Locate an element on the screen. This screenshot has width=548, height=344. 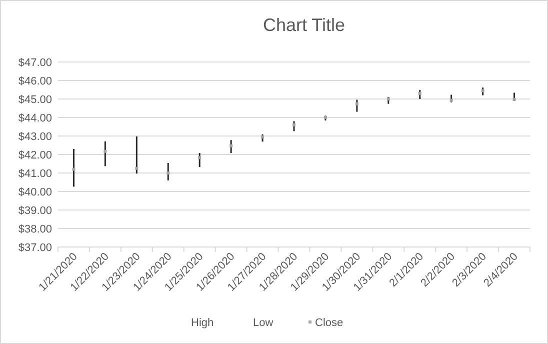
chart-title: Chart Title is located at coordinates (304, 25).